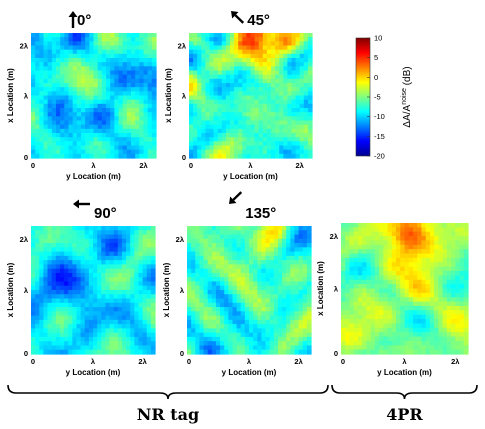  What do you see at coordinates (84, 20) in the screenshot?
I see `panel-title: 0°` at bounding box center [84, 20].